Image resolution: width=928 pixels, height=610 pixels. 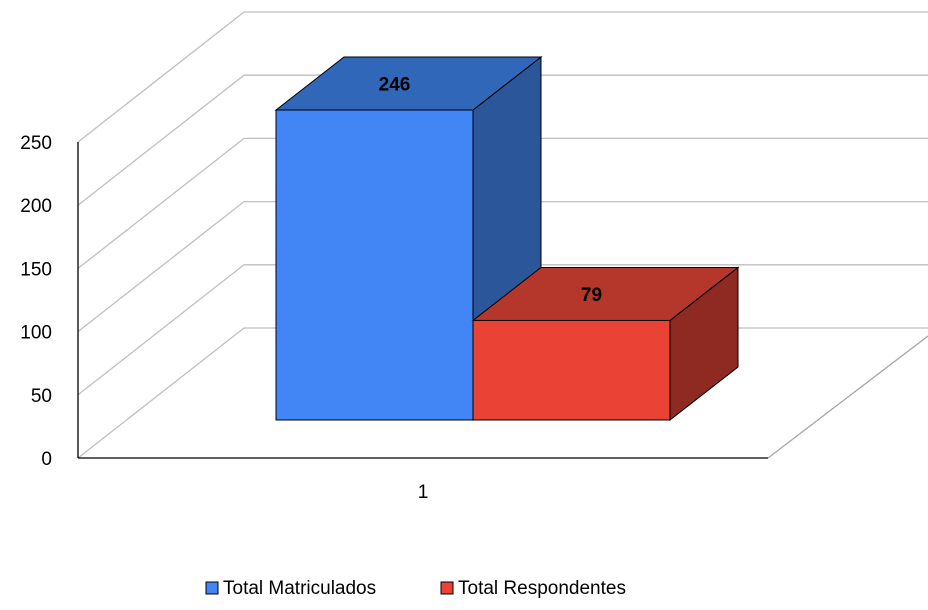 I want to click on legend: Total Matriculados Total Respondentes, so click(x=415, y=588).